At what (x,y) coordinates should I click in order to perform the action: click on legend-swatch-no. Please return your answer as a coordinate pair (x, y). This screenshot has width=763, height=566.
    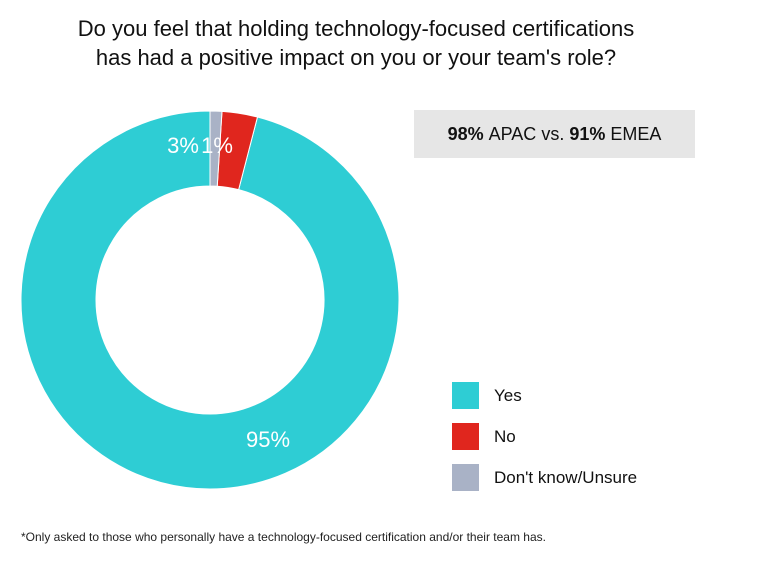
    Looking at the image, I should click on (465, 436).